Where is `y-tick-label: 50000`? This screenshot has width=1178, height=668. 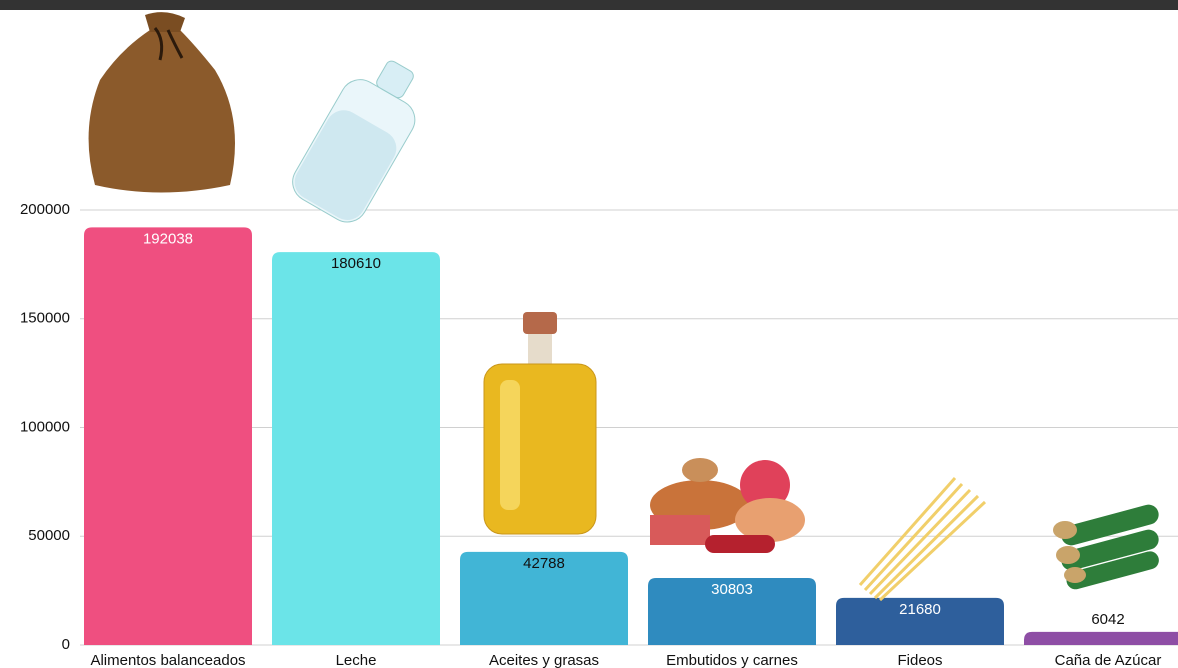 y-tick-label: 50000 is located at coordinates (49, 535).